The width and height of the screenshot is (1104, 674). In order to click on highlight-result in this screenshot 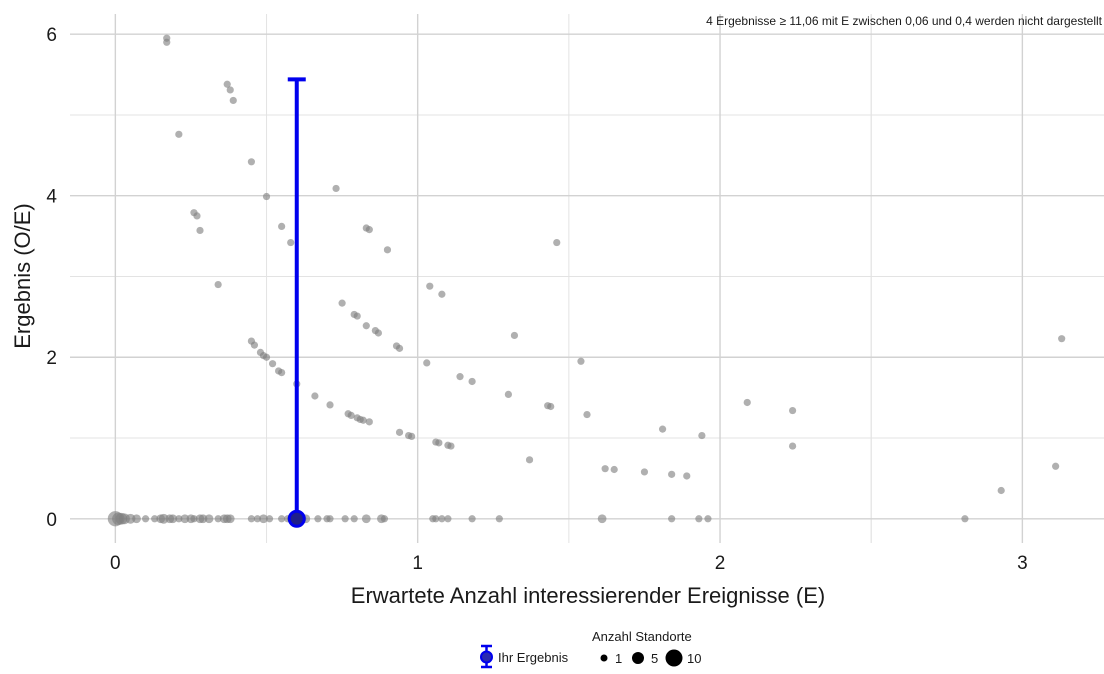, I will do `click(296, 302)`.